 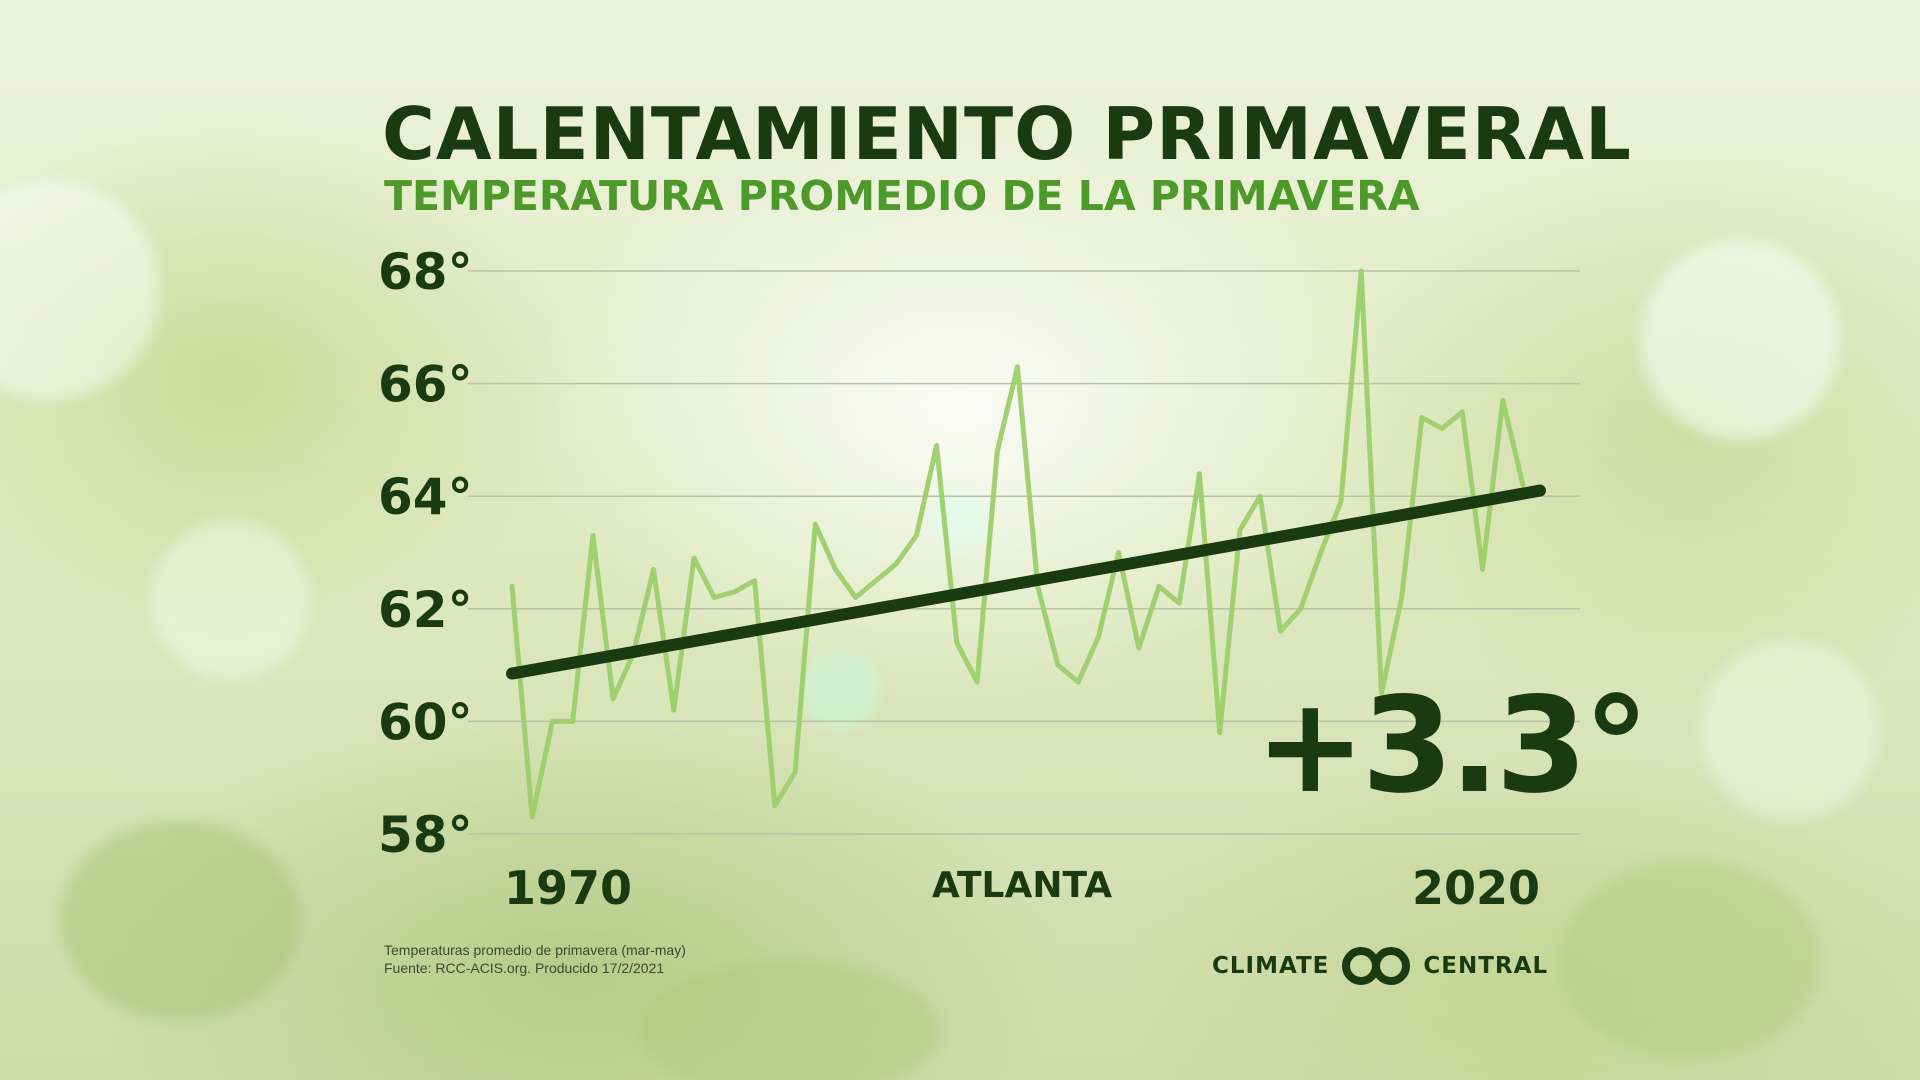 I want to click on trend-line, so click(x=1026, y=582).